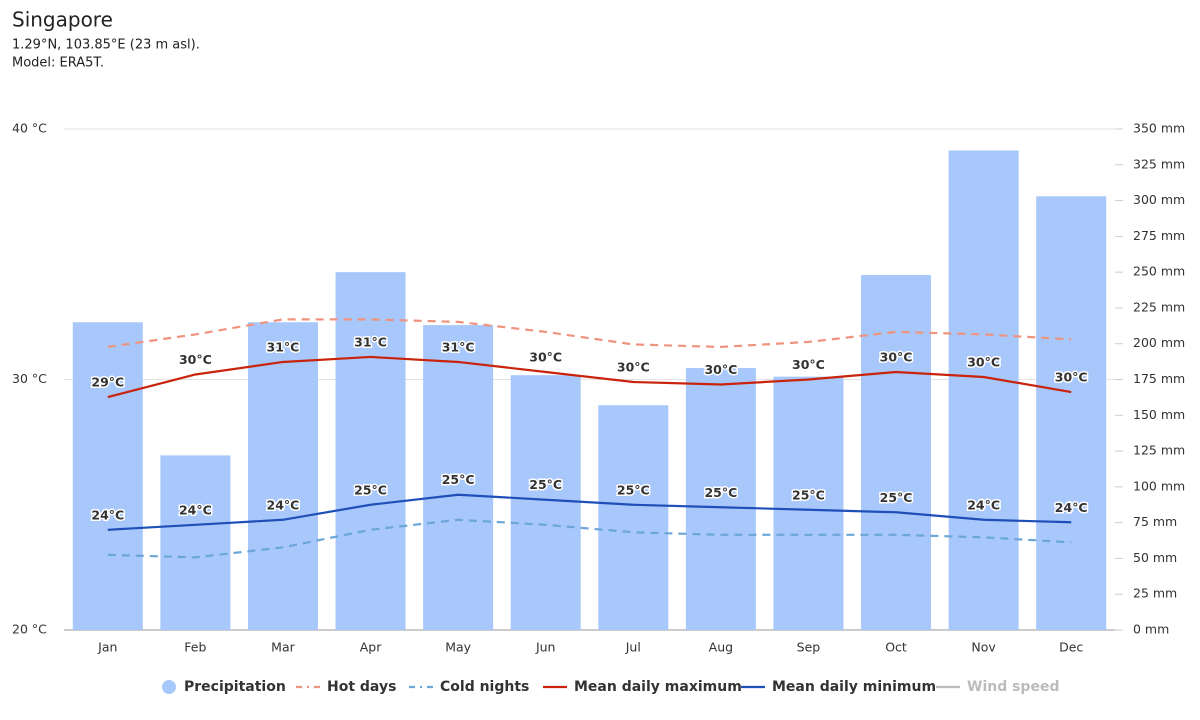 Image resolution: width=1200 pixels, height=720 pixels. What do you see at coordinates (589, 538) in the screenshot?
I see `dashed-line` at bounding box center [589, 538].